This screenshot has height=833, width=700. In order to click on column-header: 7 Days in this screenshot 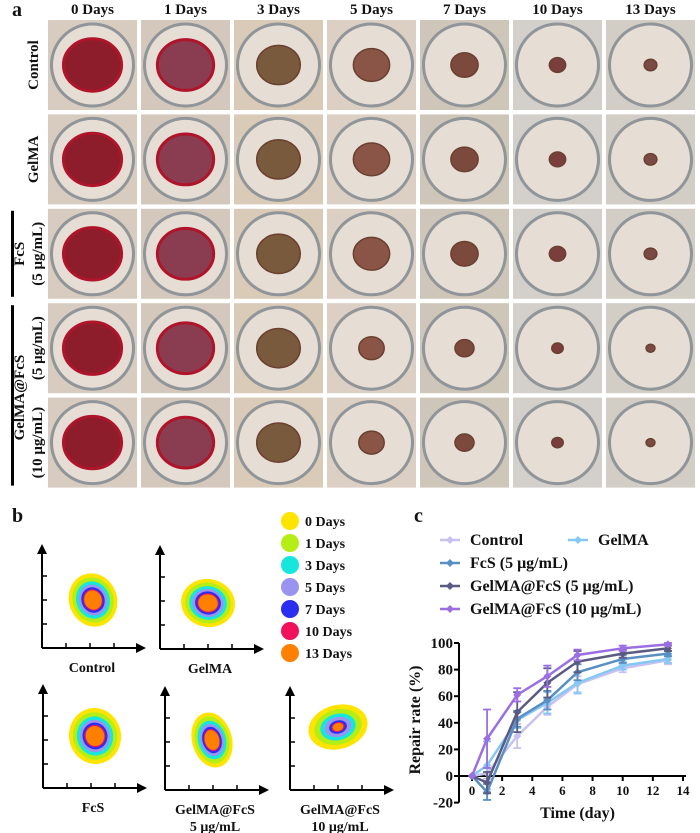, I will do `click(464, 10)`.